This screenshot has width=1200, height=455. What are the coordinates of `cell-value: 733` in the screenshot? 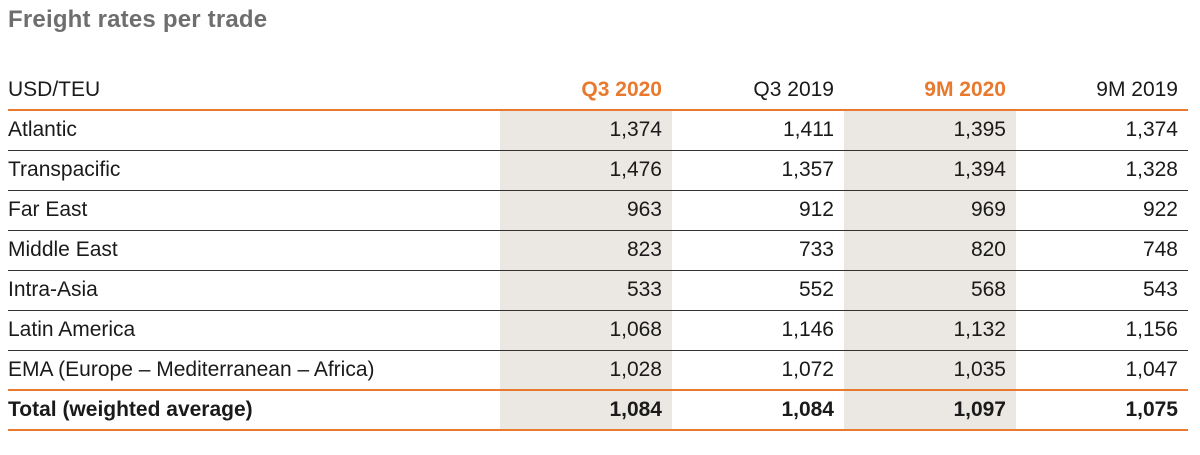 It's located at (758, 250).